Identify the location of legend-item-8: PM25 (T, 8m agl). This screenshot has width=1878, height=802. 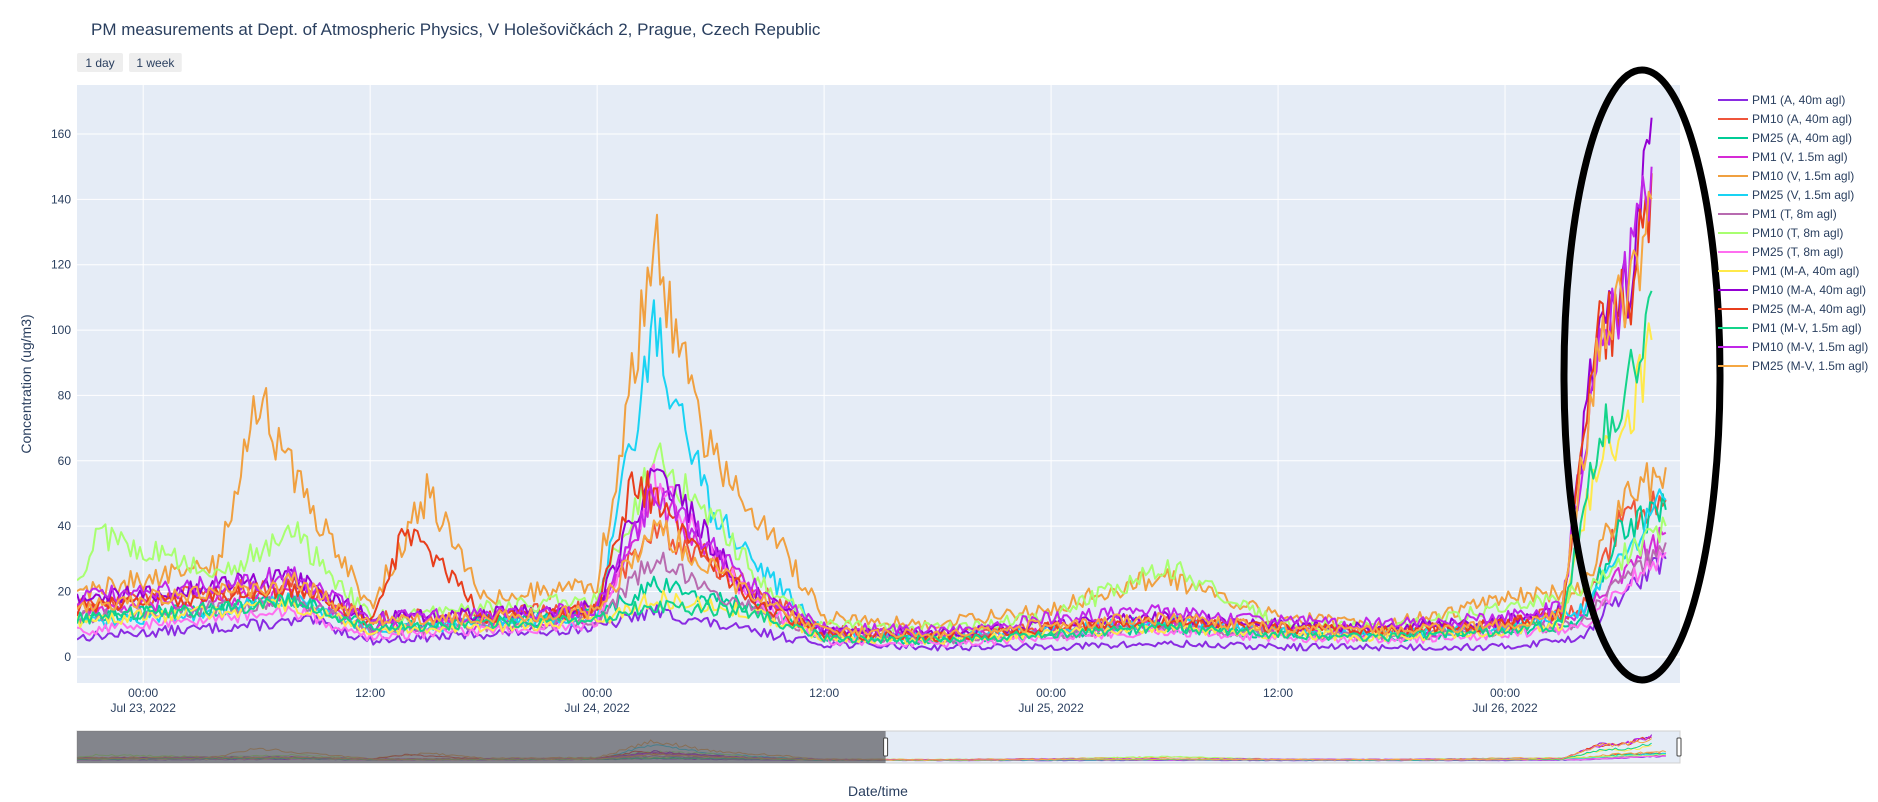
(1780, 252).